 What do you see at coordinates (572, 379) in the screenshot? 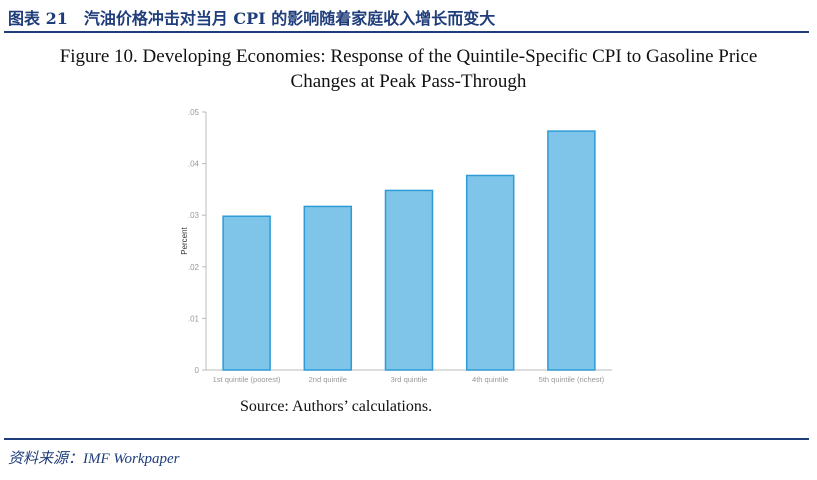
I see `x-tick-label: 5th quintile (richest)` at bounding box center [572, 379].